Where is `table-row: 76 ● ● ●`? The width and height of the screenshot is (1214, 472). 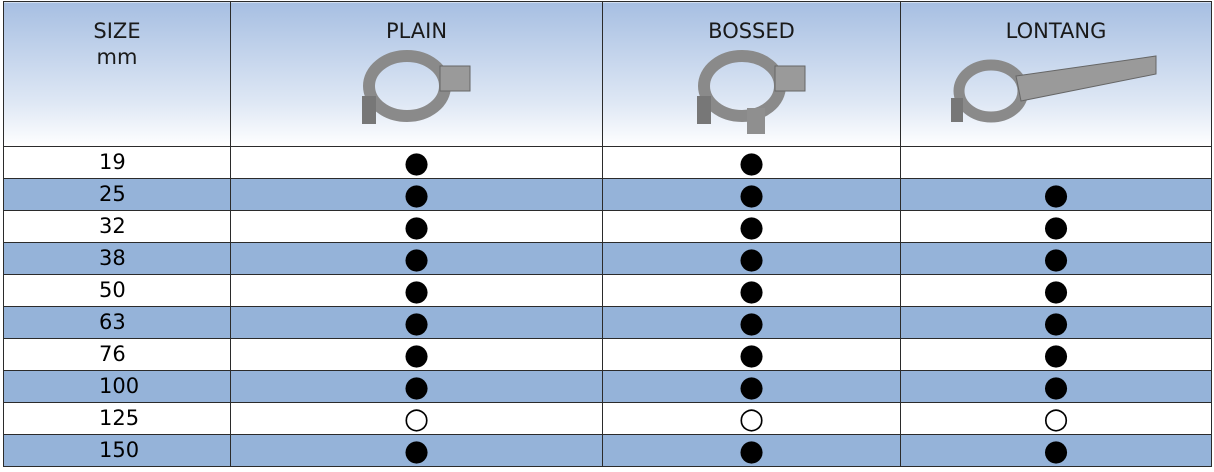
table-row: 76 ● ● ● is located at coordinates (607, 354).